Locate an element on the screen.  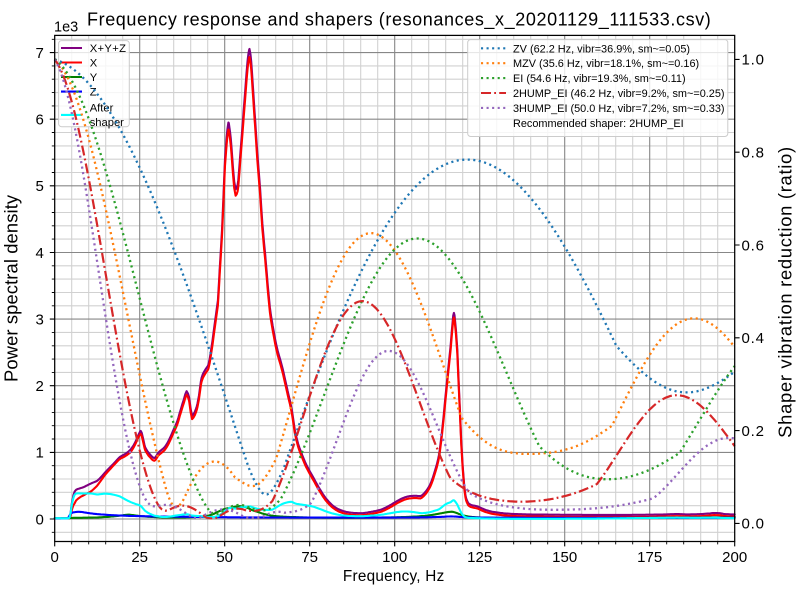
svg-text: 25 is located at coordinates (139, 557).